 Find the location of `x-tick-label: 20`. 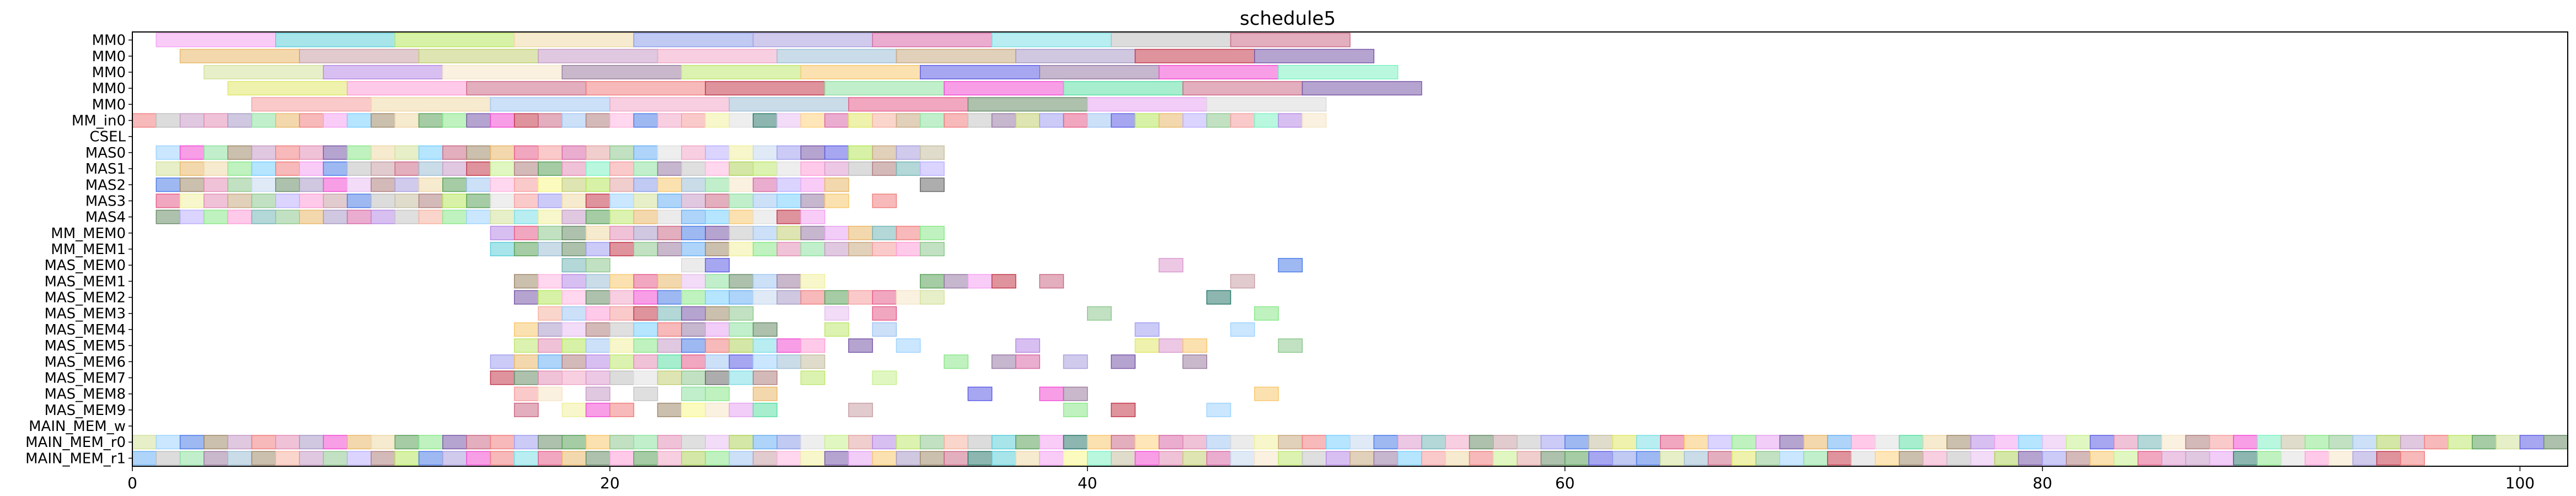

x-tick-label: 20 is located at coordinates (610, 483).